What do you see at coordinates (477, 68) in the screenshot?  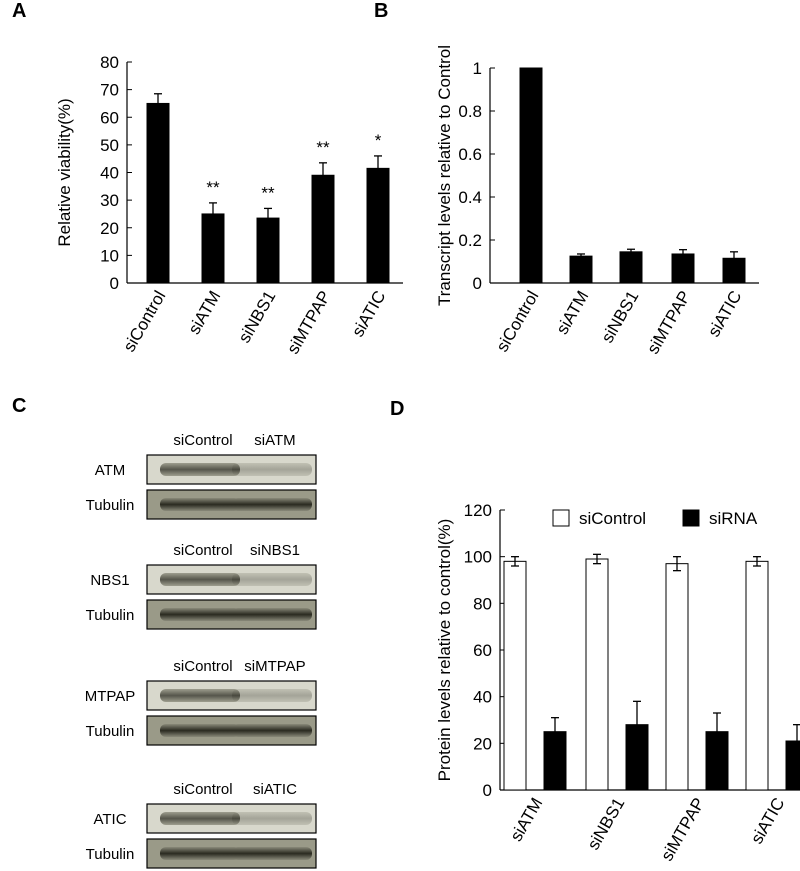 I see `y-tick-label: 1` at bounding box center [477, 68].